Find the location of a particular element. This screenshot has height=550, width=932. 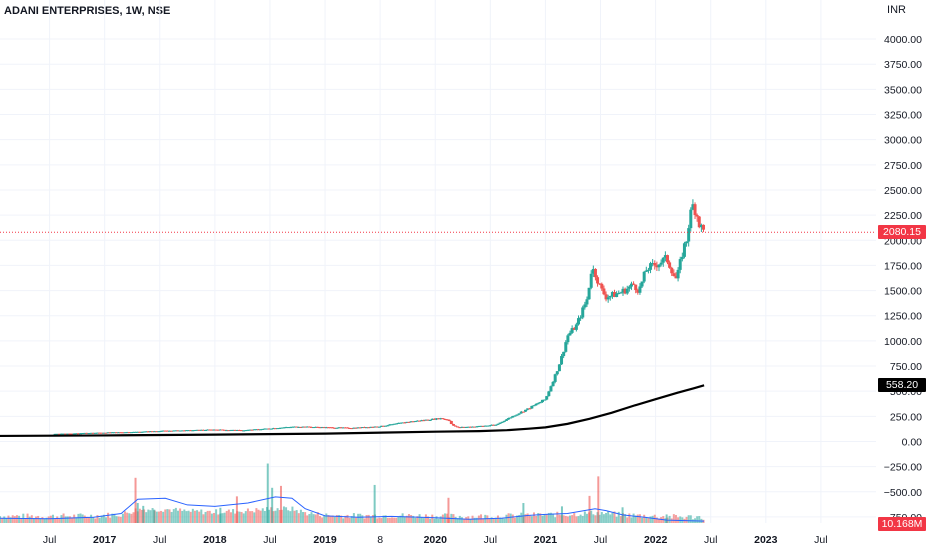

interval: 1W is located at coordinates (133, 11).